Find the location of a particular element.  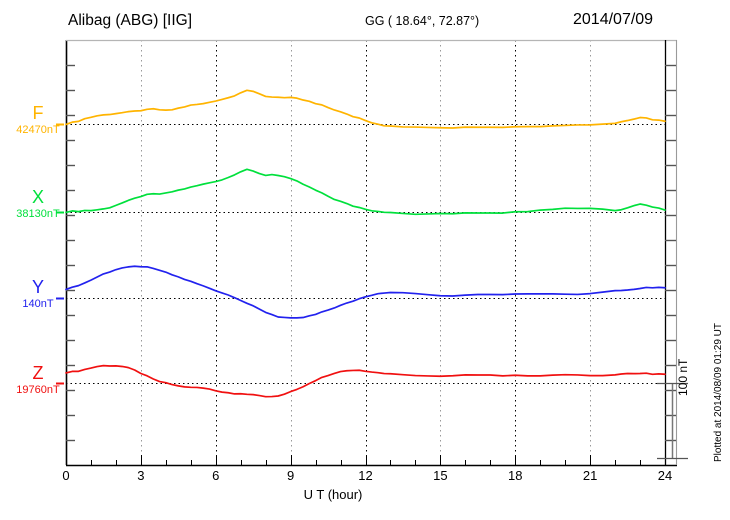

x-tick-label: 9 is located at coordinates (291, 475).